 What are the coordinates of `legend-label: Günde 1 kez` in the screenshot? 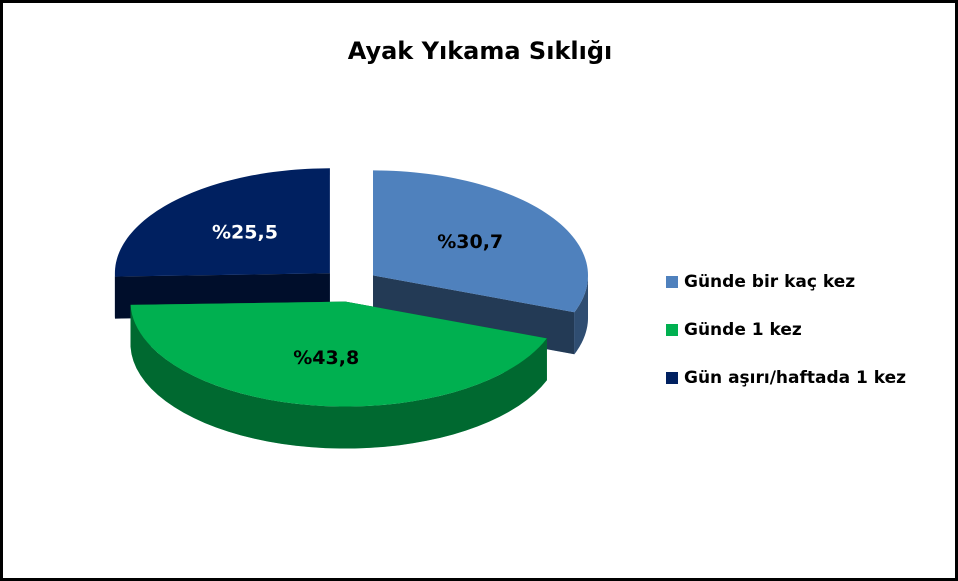 It's located at (743, 330).